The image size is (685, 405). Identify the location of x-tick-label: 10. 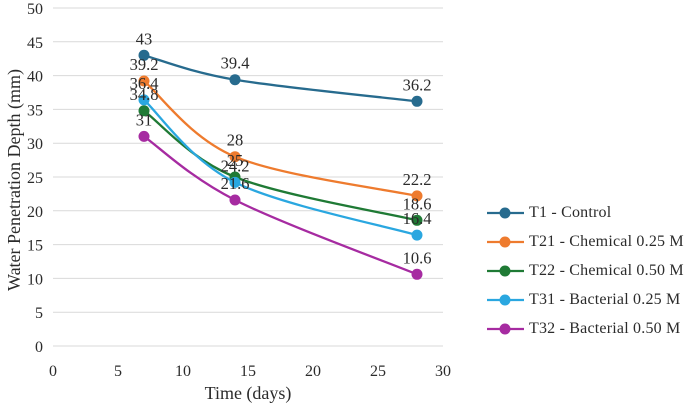
(183, 371).